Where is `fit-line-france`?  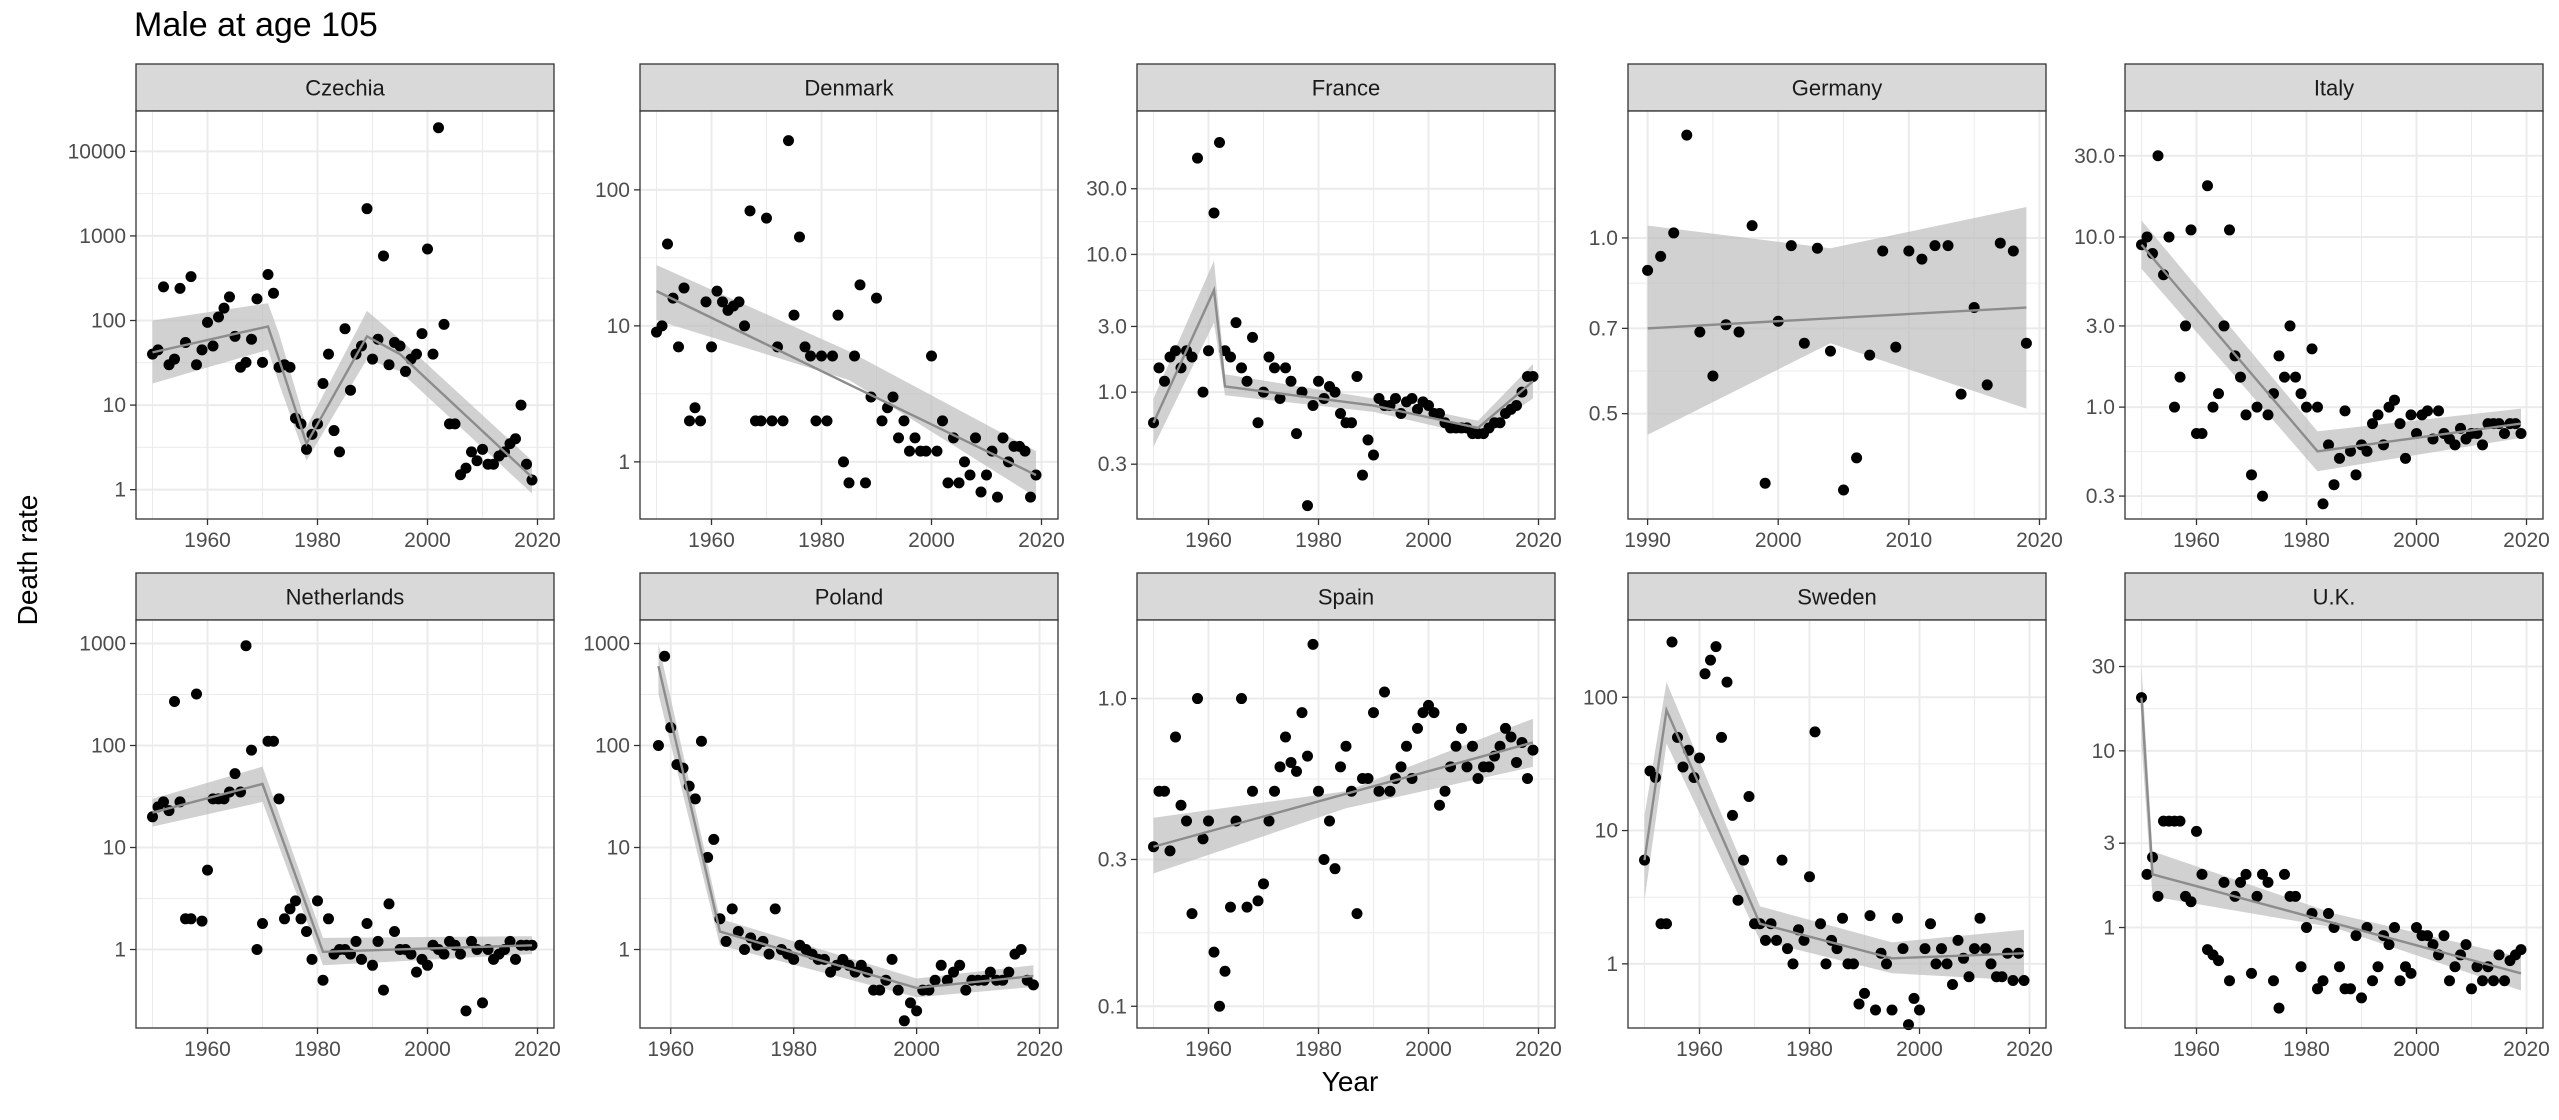 fit-line-france is located at coordinates (1343, 357).